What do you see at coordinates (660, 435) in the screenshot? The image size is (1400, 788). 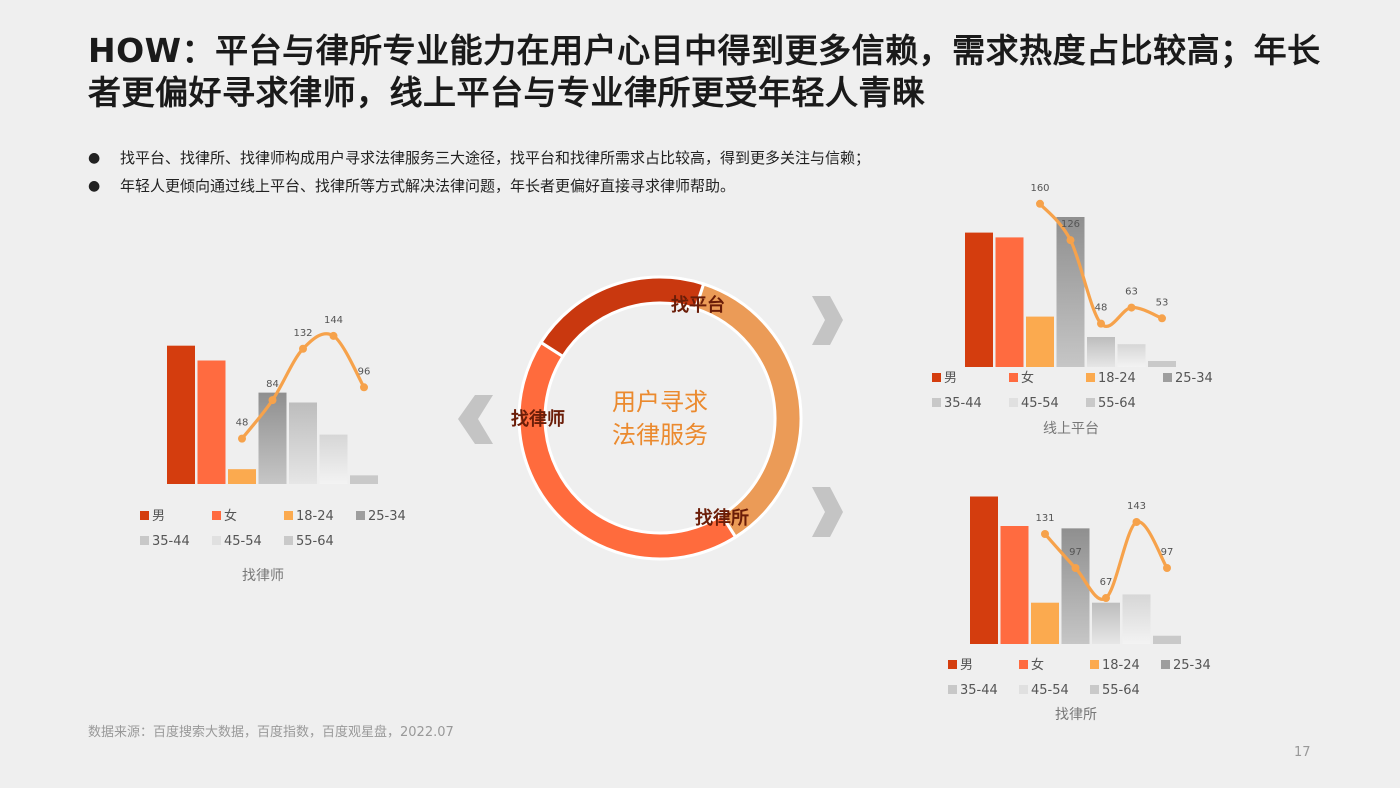 I see `donut-center-text: 法律服务` at bounding box center [660, 435].